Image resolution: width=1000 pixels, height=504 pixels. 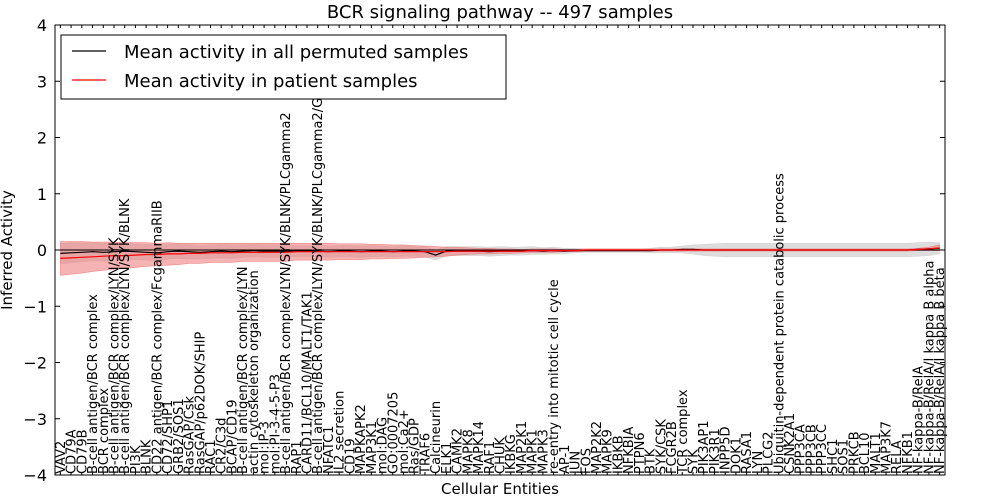 What do you see at coordinates (42, 25) in the screenshot?
I see `y-tick-label: 4` at bounding box center [42, 25].